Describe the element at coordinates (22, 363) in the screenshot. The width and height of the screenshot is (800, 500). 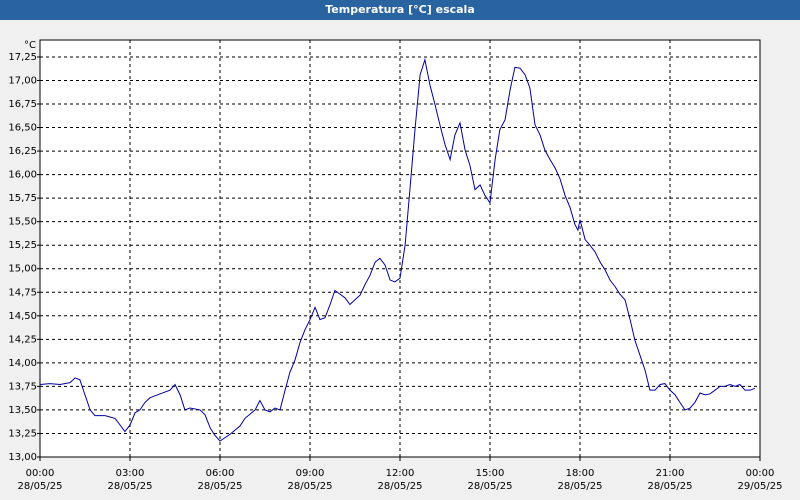
I see `y-tick-label: 14,00` at that location.